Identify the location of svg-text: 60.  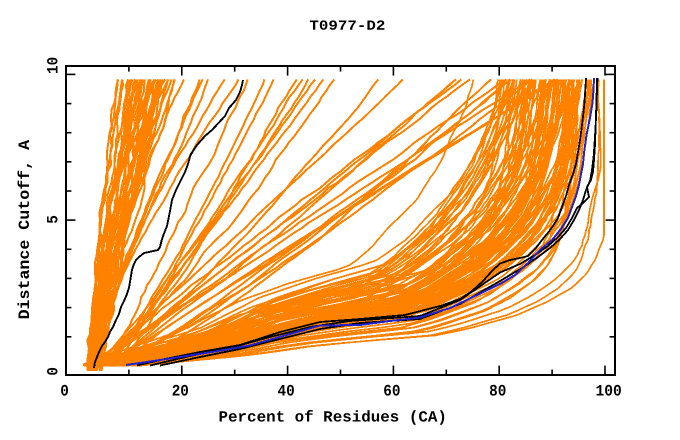
(391, 391).